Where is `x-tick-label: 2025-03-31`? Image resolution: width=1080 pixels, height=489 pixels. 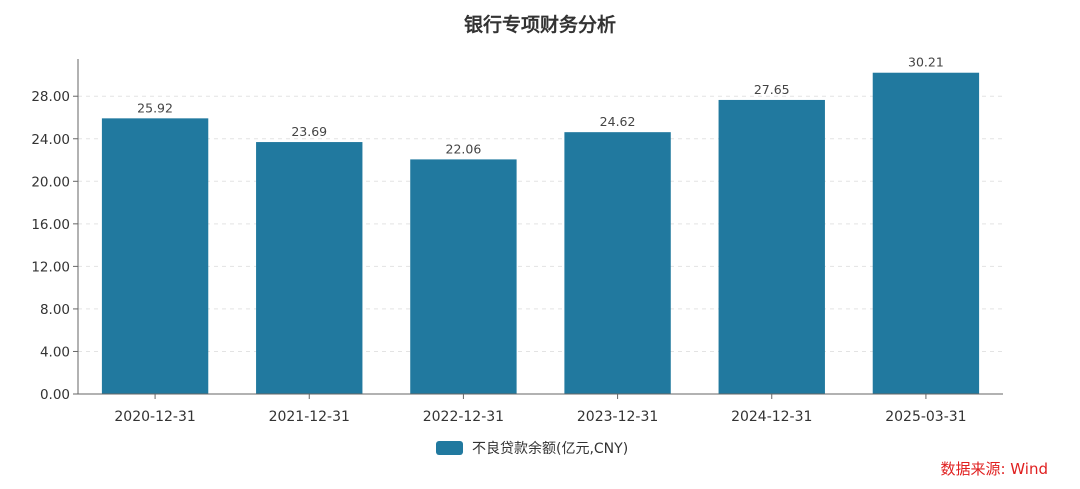 x-tick-label: 2025-03-31 is located at coordinates (925, 417).